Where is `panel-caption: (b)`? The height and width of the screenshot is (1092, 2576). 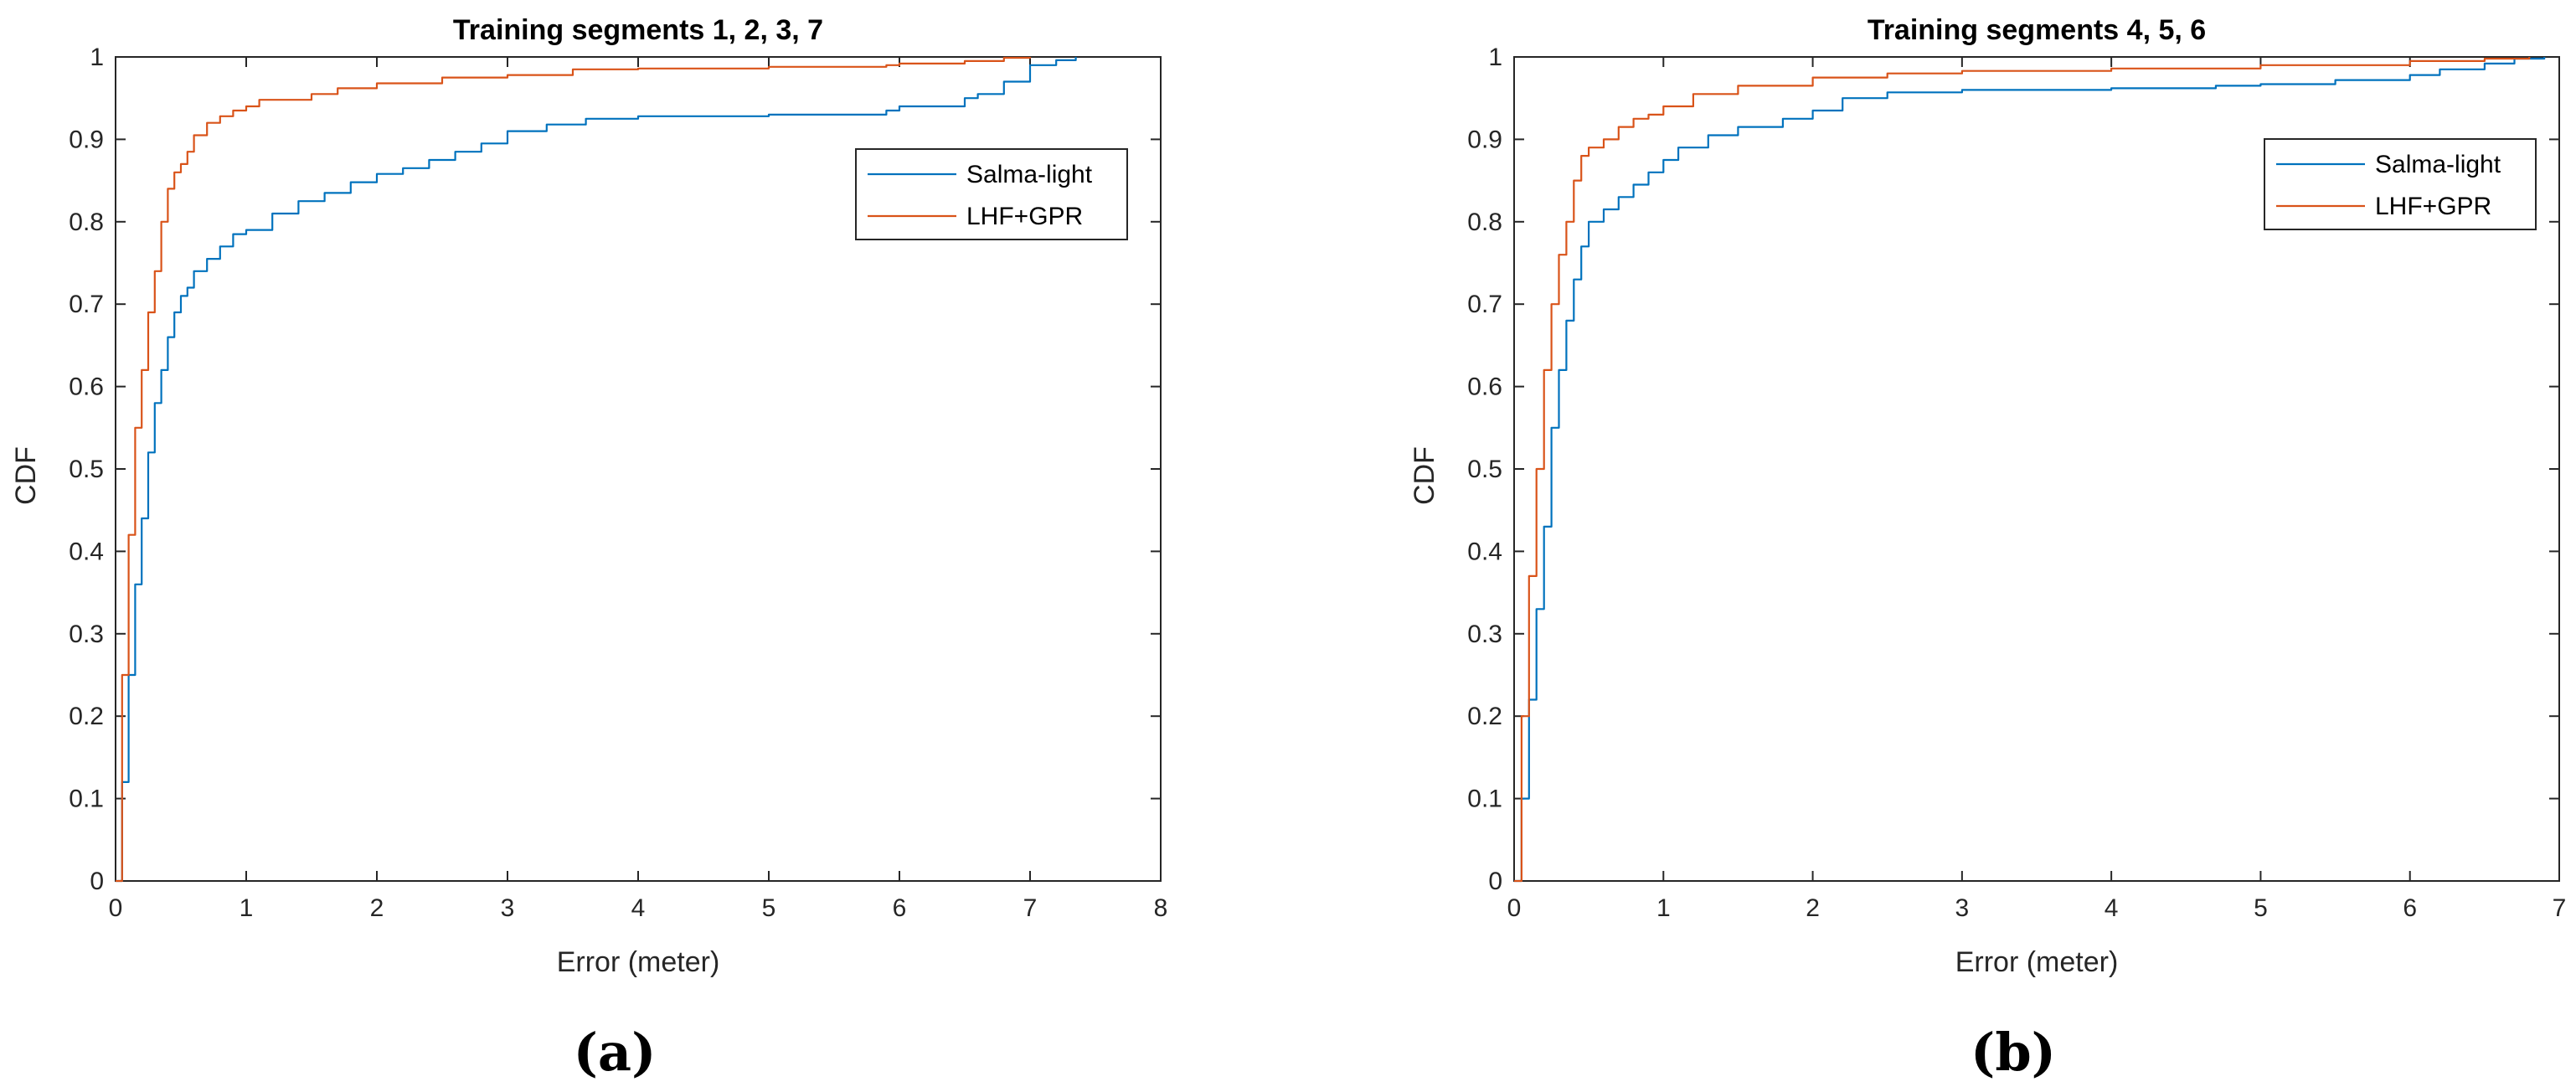
panel-caption: (b) is located at coordinates (2013, 1052).